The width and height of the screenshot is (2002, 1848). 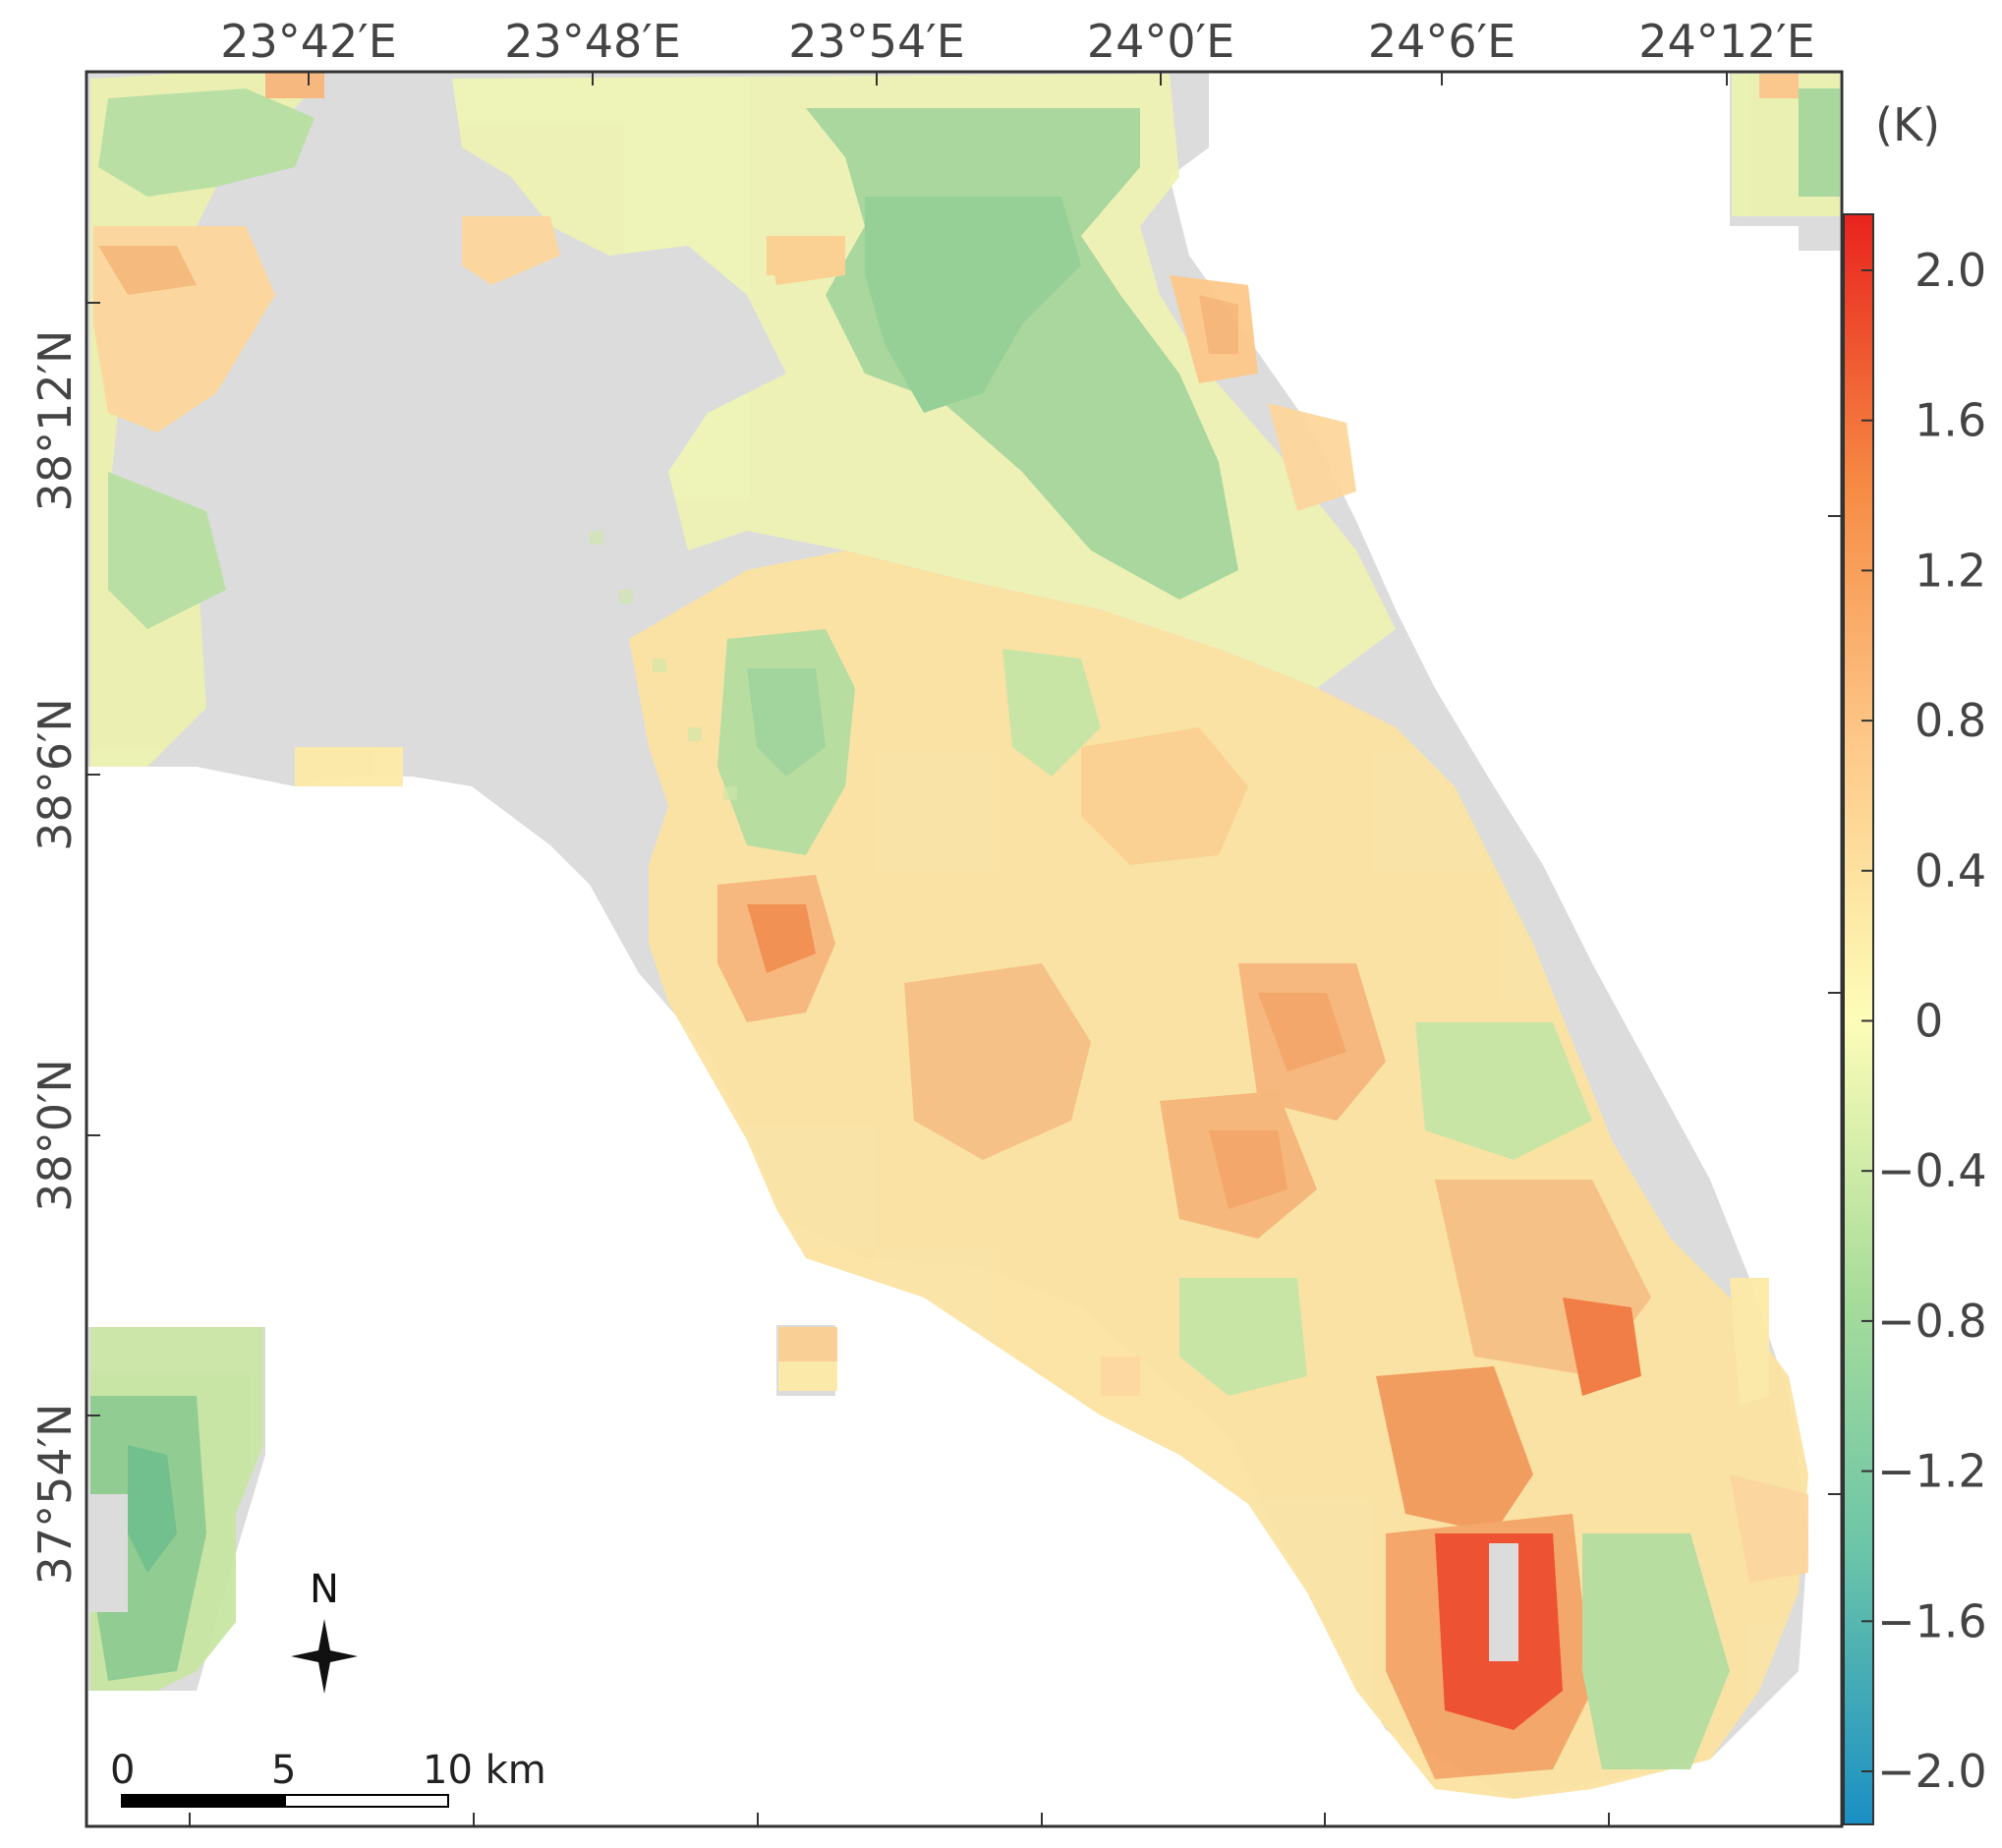 I want to click on north-star-icon, so click(x=324, y=1656).